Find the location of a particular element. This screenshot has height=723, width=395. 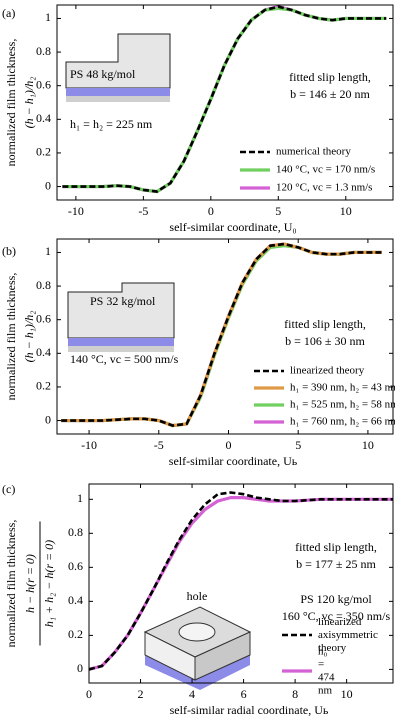

annotation: b = 146 ± 20 nm is located at coordinates (330, 94).